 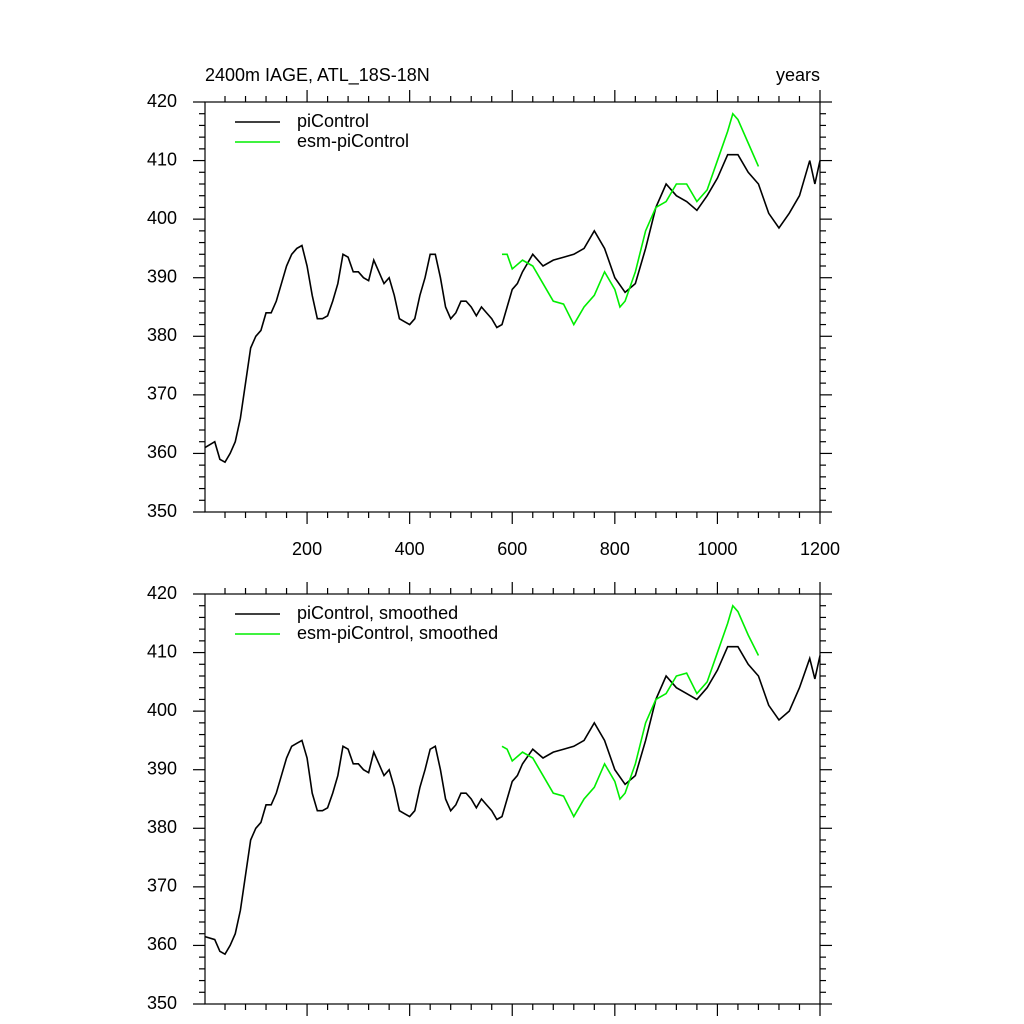 What do you see at coordinates (717, 549) in the screenshot?
I see `x-tick-label: 1000` at bounding box center [717, 549].